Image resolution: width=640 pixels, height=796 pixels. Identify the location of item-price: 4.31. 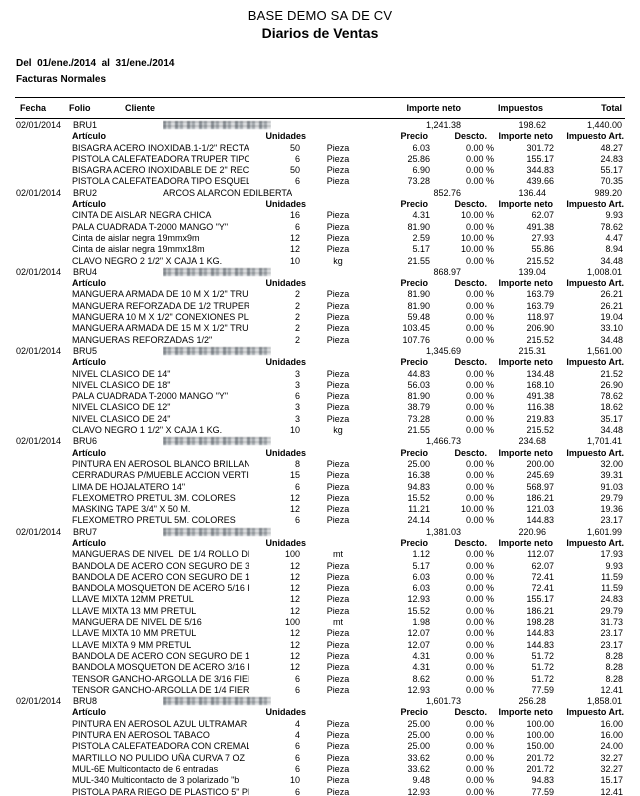
(421, 667).